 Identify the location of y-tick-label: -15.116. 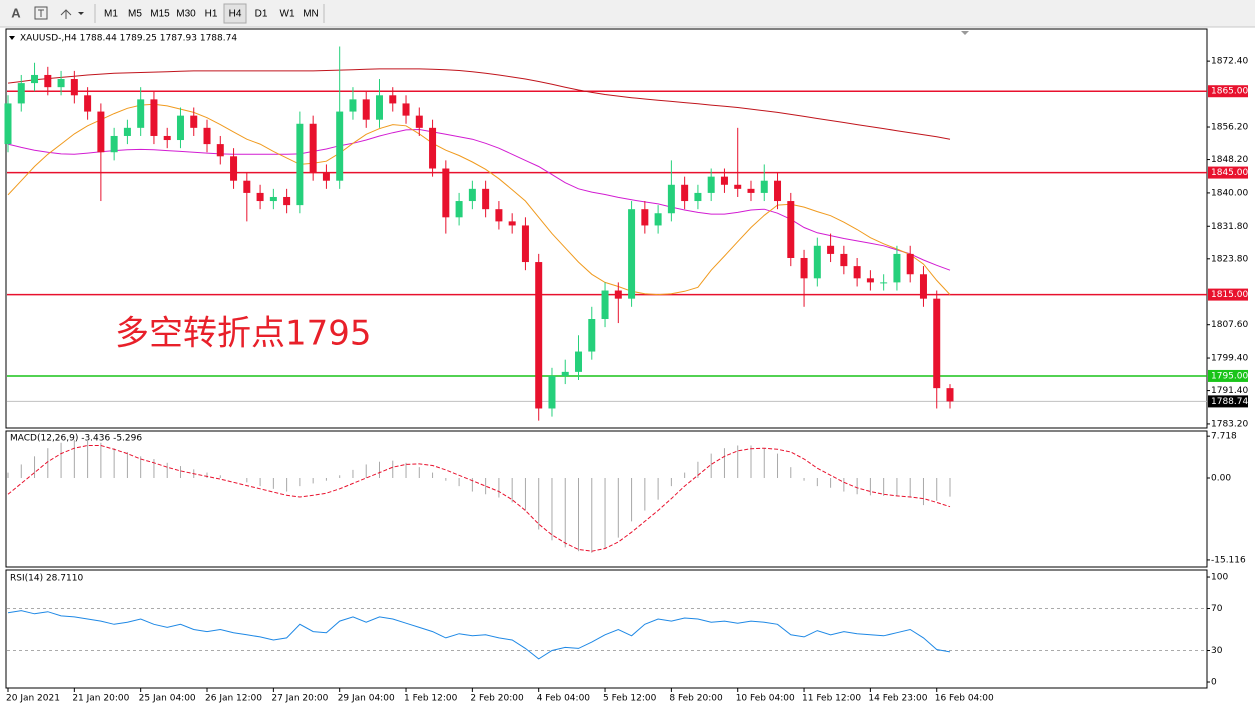
(1228, 560).